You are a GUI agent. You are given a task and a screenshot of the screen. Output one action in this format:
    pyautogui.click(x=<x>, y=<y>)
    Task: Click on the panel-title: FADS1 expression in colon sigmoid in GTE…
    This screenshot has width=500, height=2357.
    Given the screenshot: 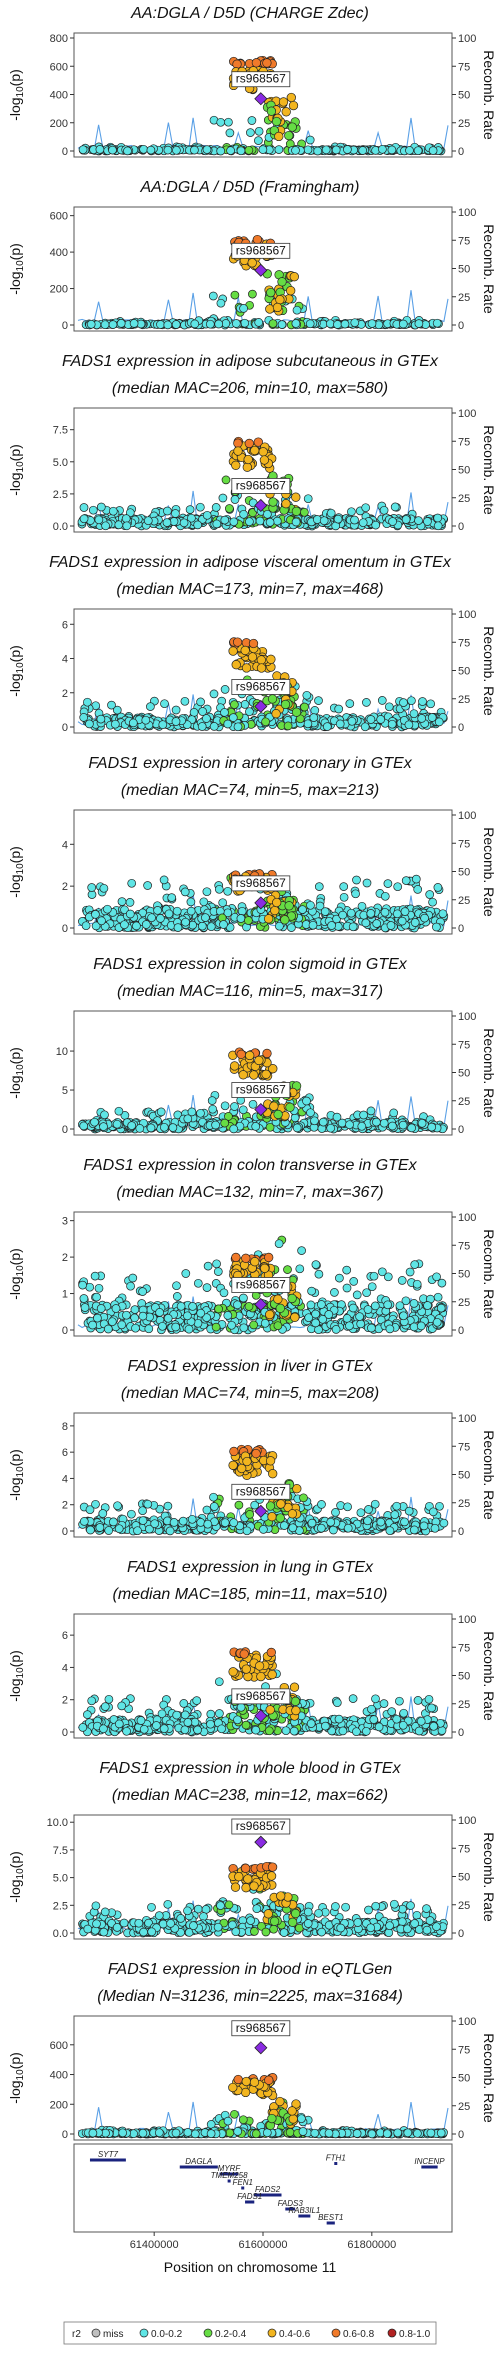 What is the action you would take?
    pyautogui.click(x=250, y=964)
    